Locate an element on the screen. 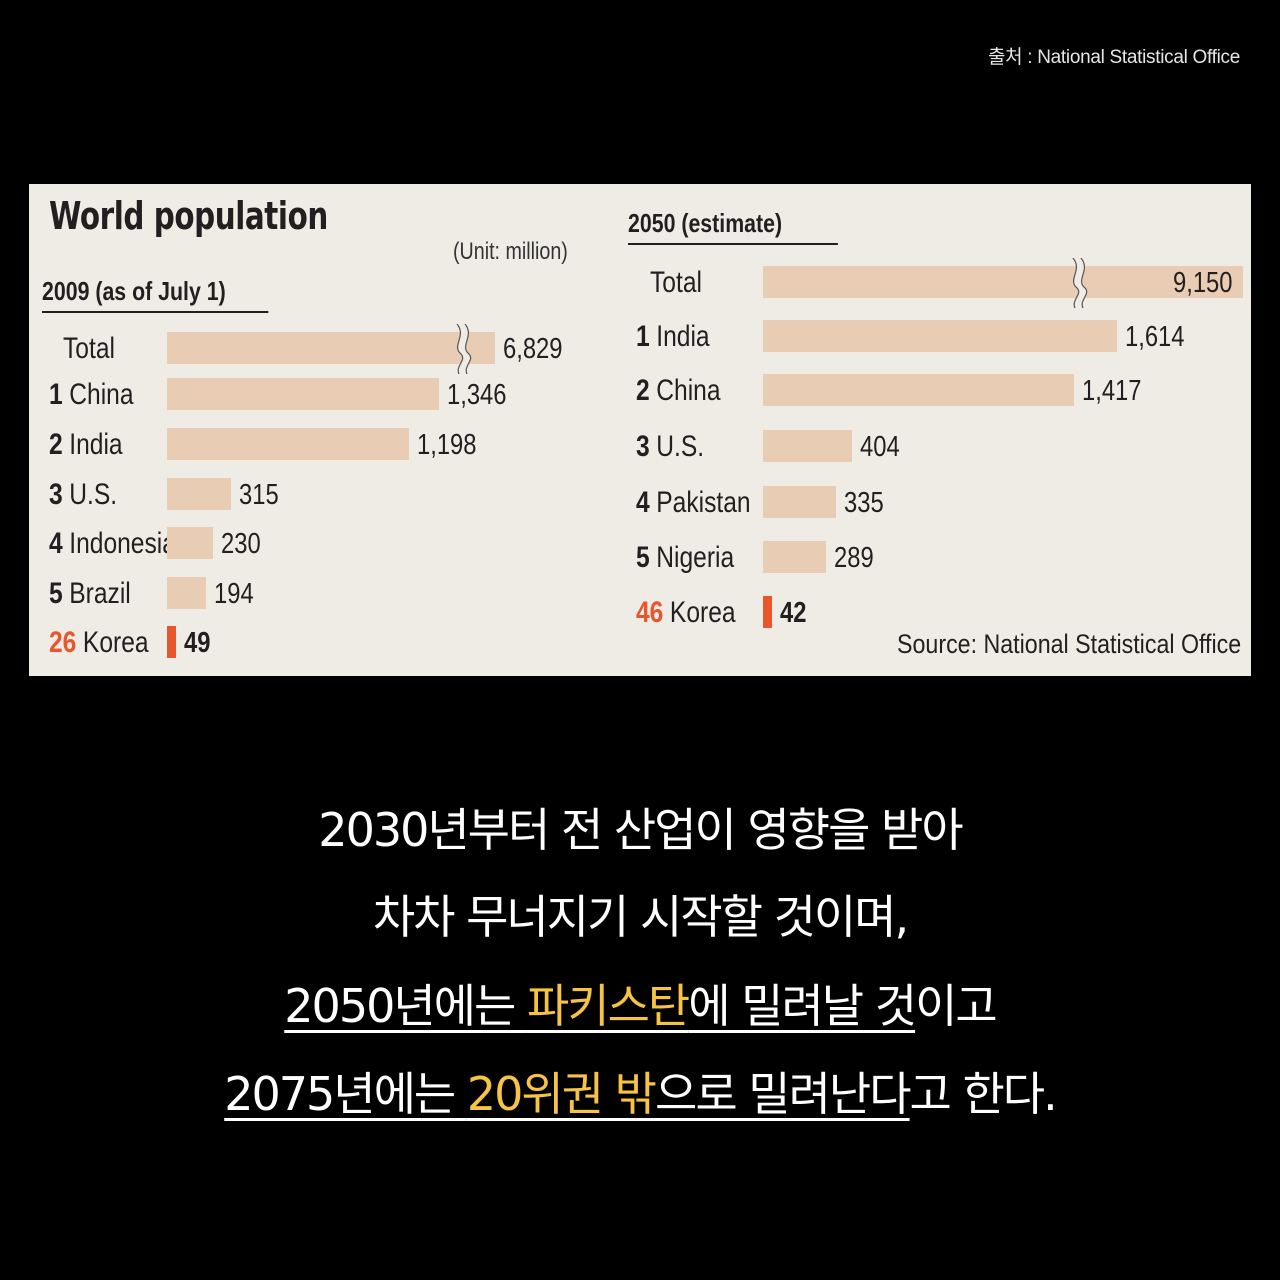 The height and width of the screenshot is (1280, 1280). section-2050-heading: 2050 (estimate) is located at coordinates (733, 226).